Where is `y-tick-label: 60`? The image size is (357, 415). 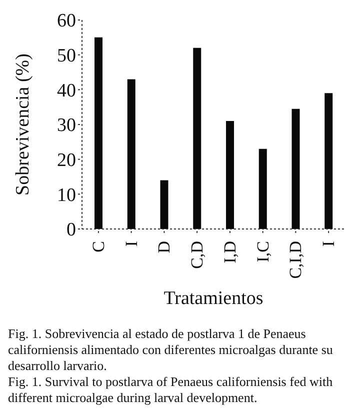 y-tick-label: 60 is located at coordinates (66, 21).